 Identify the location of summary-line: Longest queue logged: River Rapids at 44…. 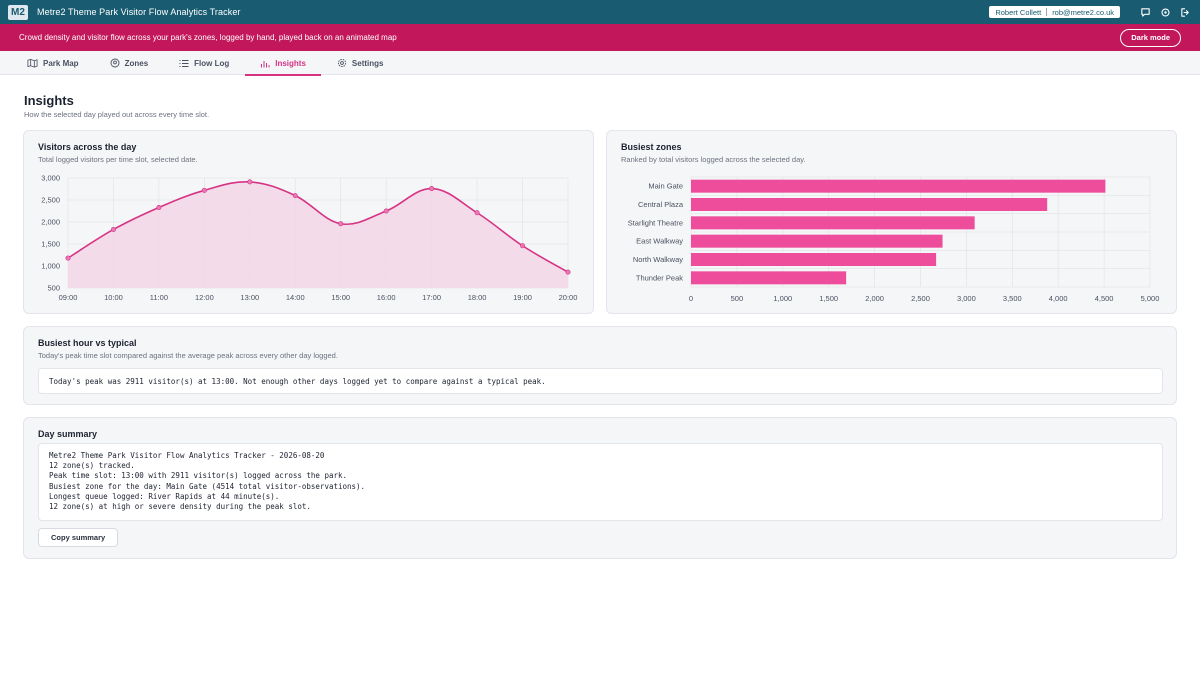
(164, 496).